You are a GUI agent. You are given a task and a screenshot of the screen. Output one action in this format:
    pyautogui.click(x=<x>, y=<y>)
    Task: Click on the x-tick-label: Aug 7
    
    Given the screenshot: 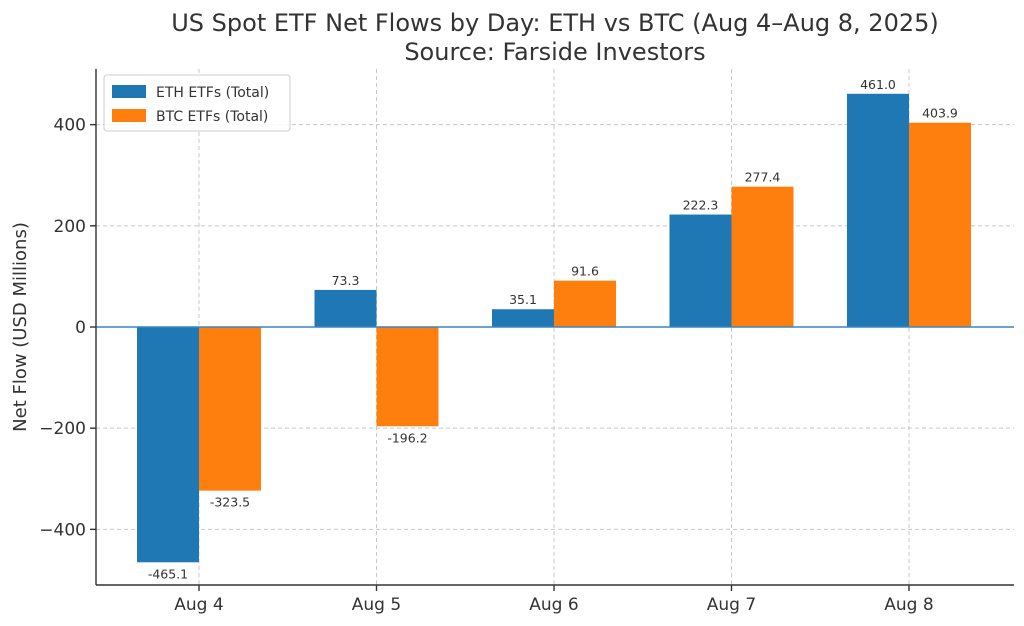 What is the action you would take?
    pyautogui.click(x=731, y=605)
    